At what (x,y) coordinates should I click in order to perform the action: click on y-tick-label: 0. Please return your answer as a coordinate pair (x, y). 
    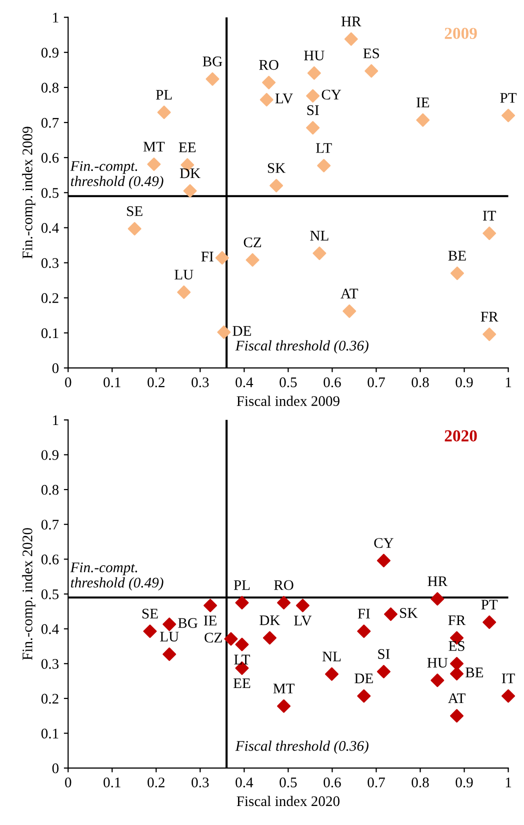
    Looking at the image, I should click on (55, 768).